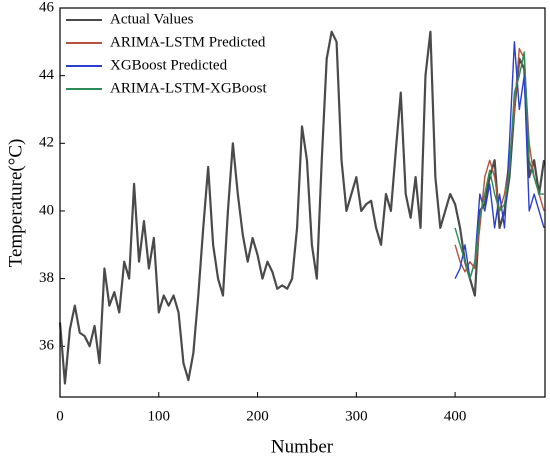 The height and width of the screenshot is (463, 550). I want to click on x-tick-label: 400, so click(455, 416).